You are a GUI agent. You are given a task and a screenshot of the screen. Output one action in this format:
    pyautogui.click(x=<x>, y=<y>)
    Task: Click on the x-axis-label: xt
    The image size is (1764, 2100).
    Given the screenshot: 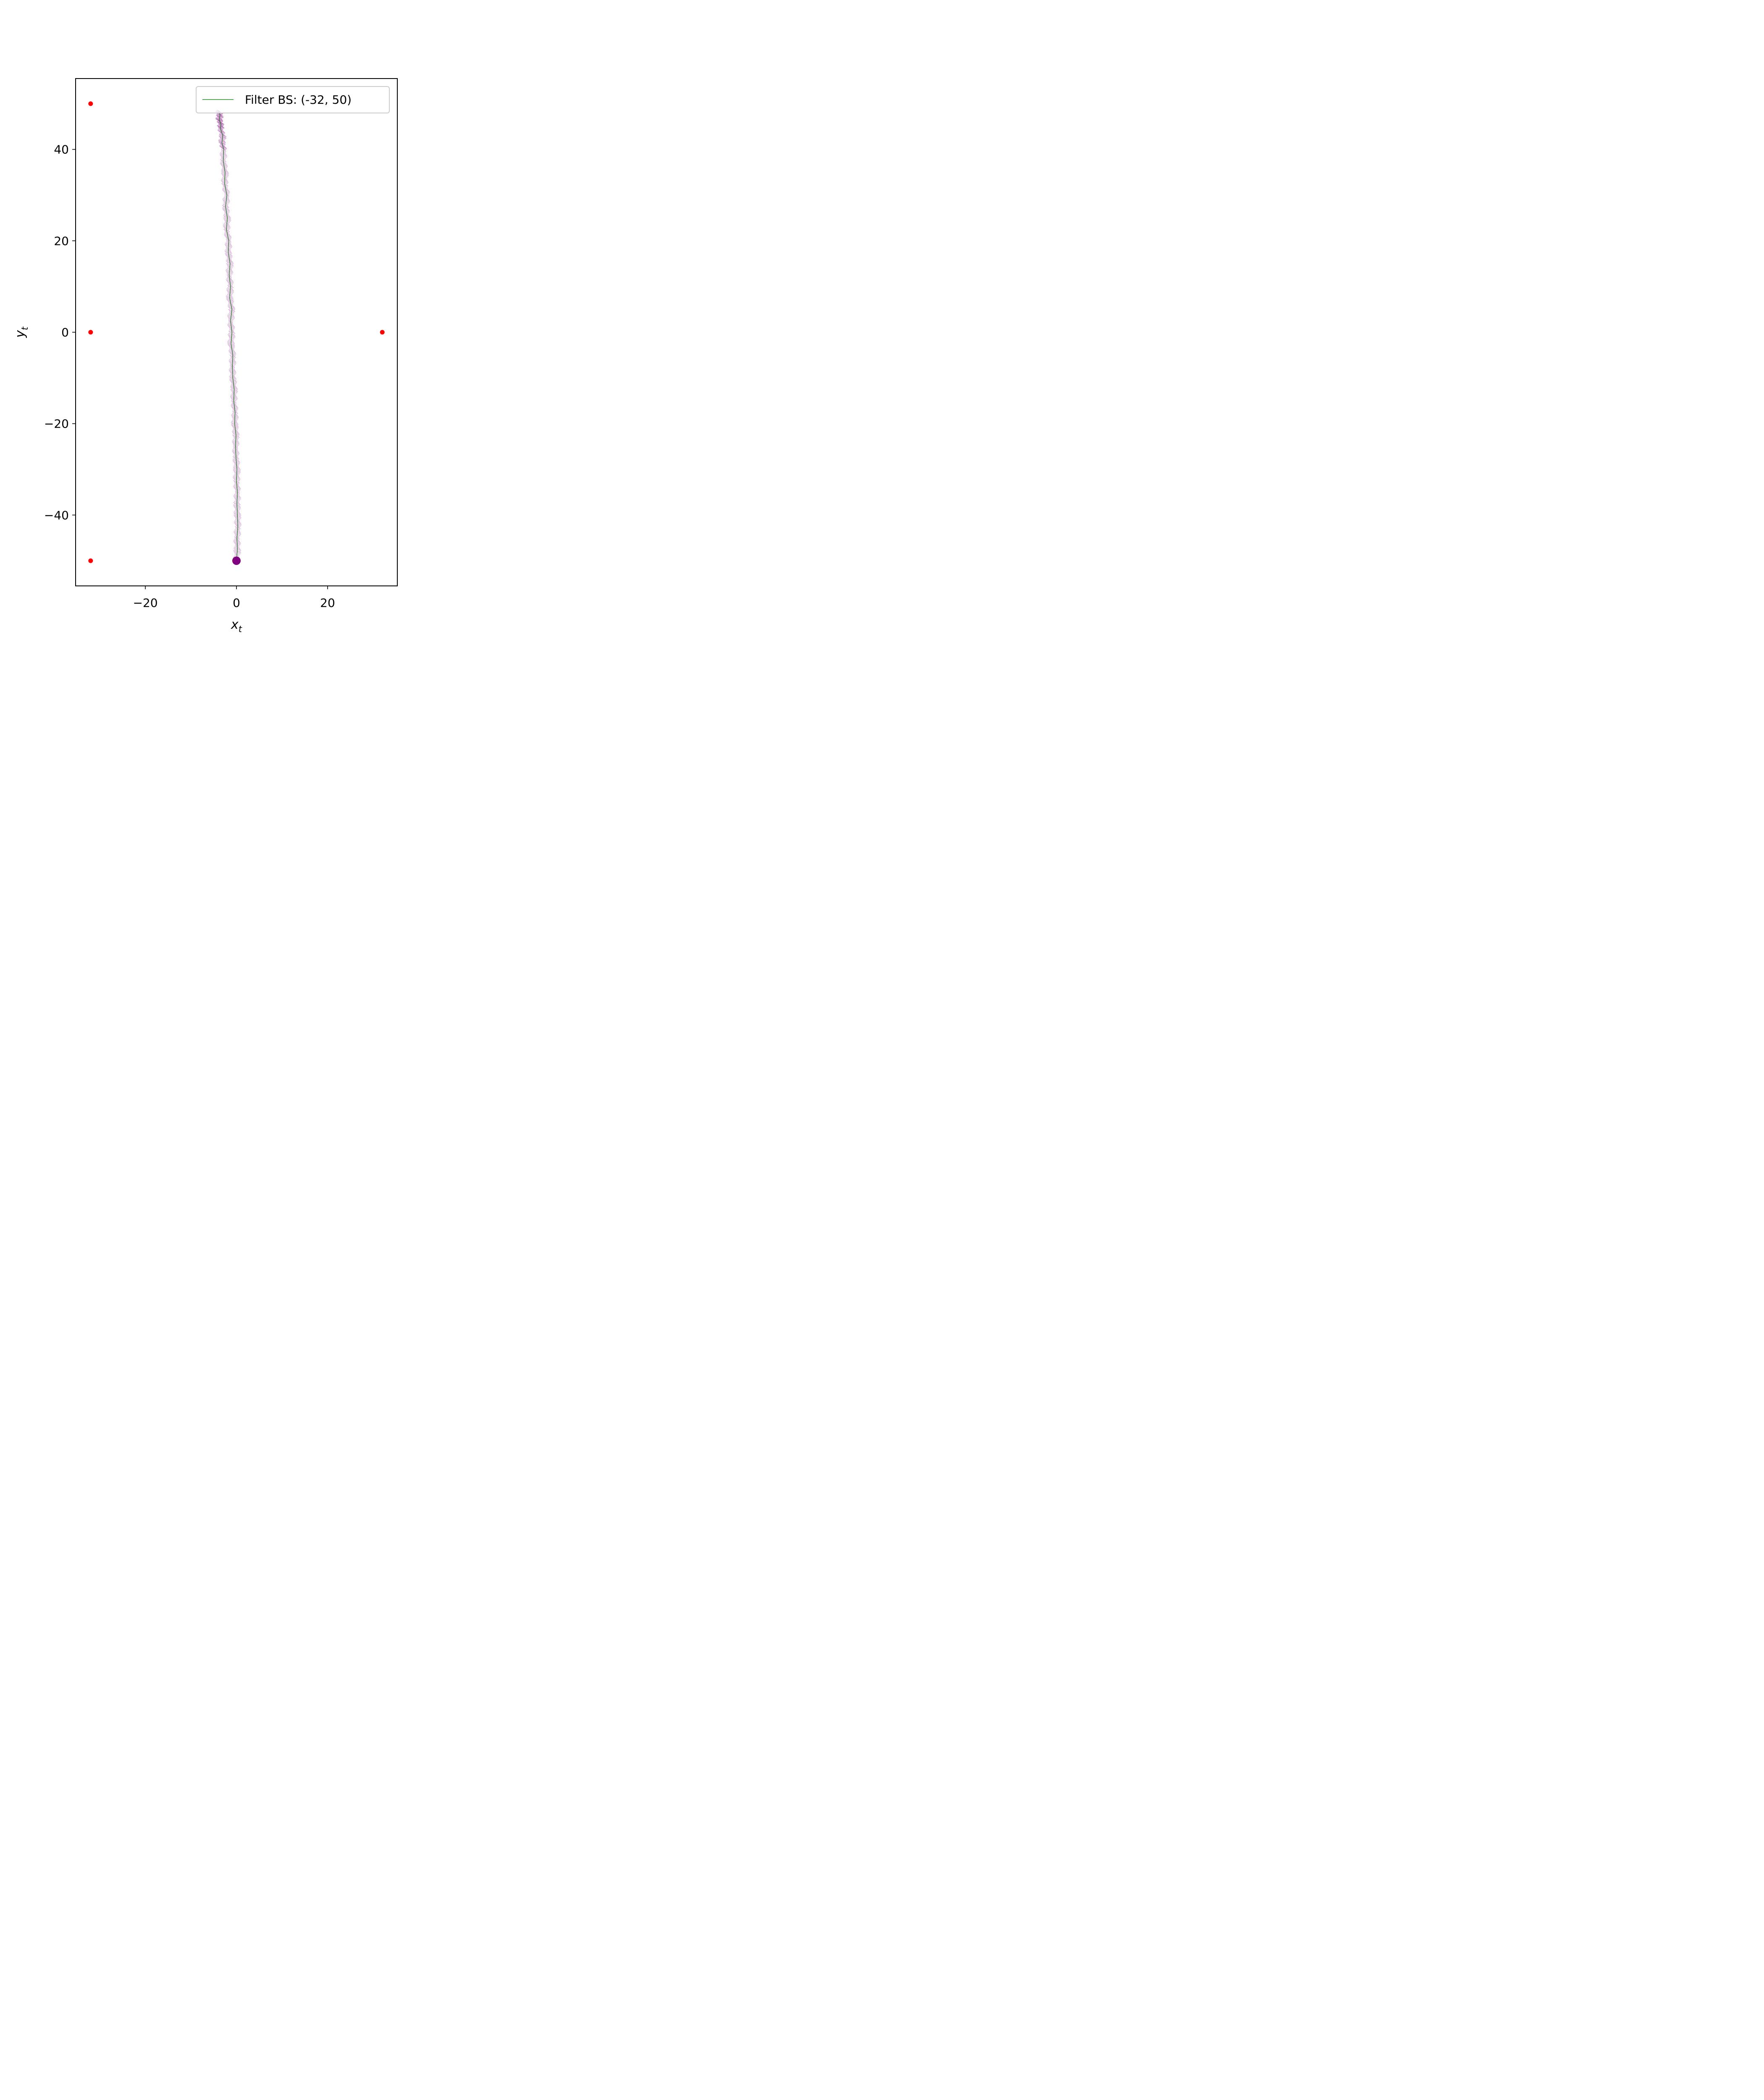 What is the action you would take?
    pyautogui.click(x=236, y=625)
    